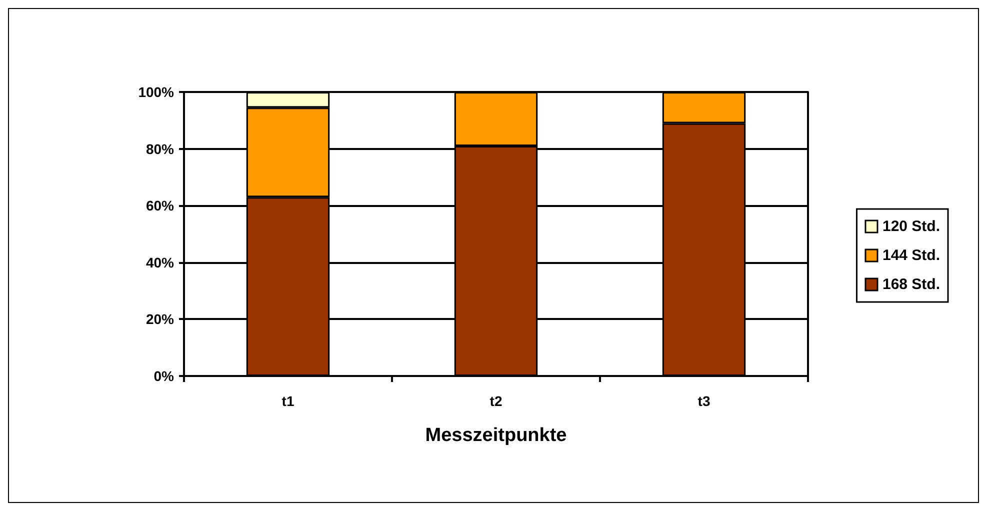 This screenshot has width=987, height=511. Describe the element at coordinates (160, 262) in the screenshot. I see `y-tick-label: 40%` at that location.